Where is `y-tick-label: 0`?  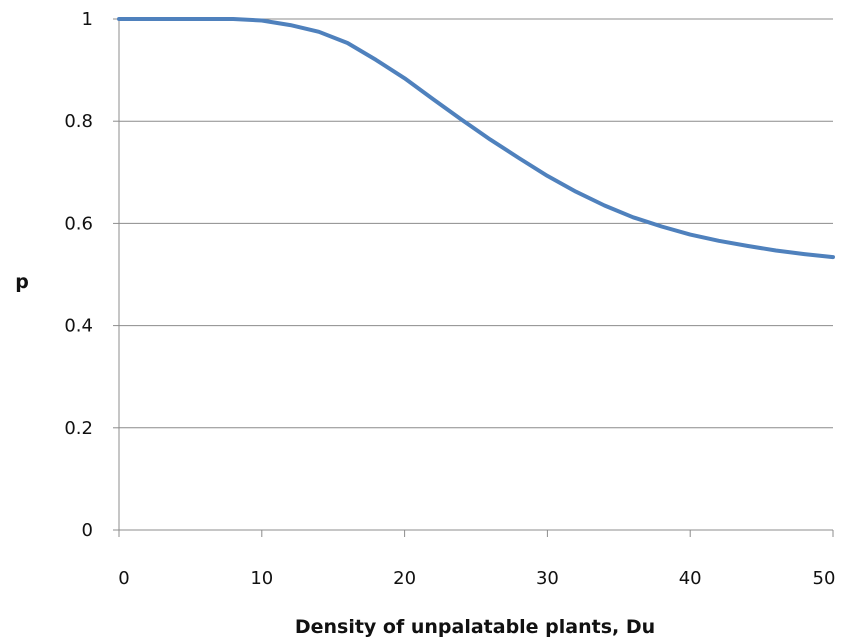
y-tick-label: 0 is located at coordinates (87, 530).